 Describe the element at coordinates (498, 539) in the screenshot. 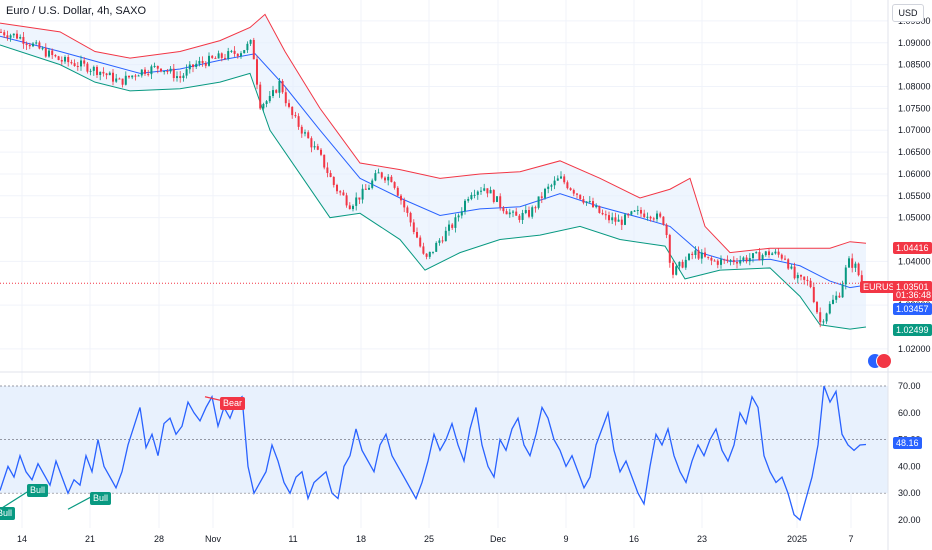

I see `time-tick-label: Dec` at that location.